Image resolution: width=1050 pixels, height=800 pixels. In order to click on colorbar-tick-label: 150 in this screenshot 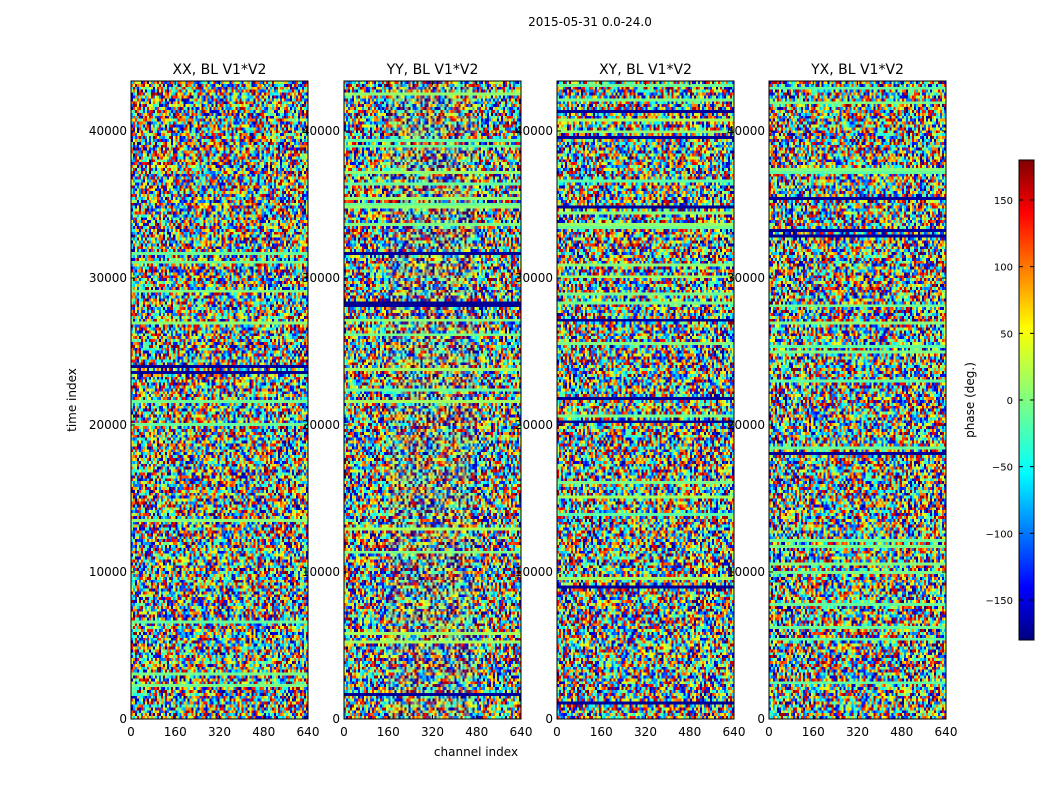, I will do `click(1003, 201)`.